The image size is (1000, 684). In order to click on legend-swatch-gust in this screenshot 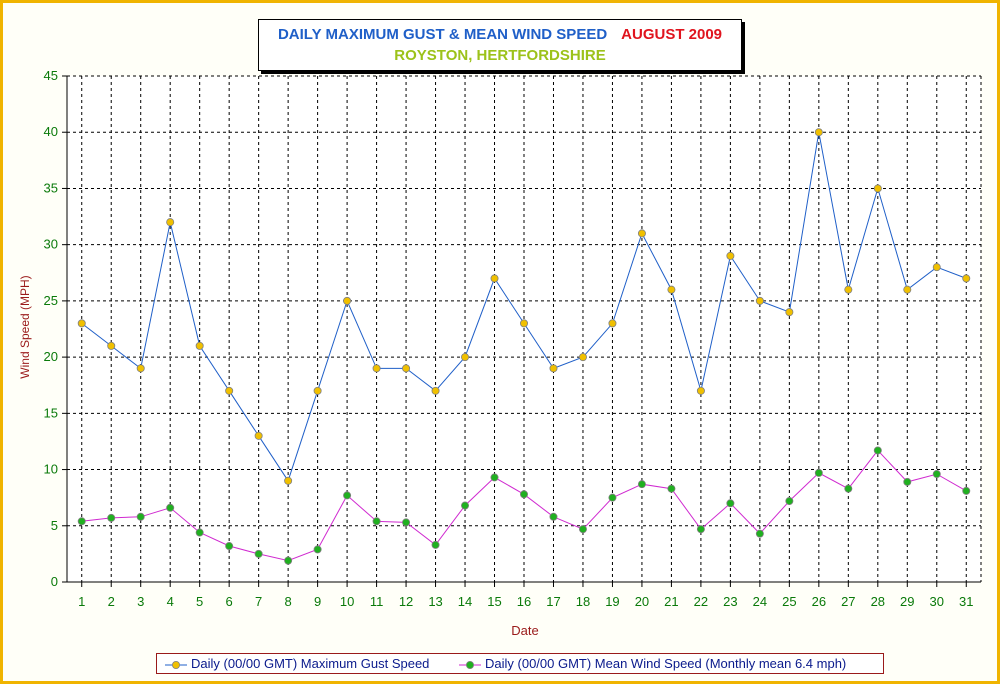, I will do `click(176, 664)`.